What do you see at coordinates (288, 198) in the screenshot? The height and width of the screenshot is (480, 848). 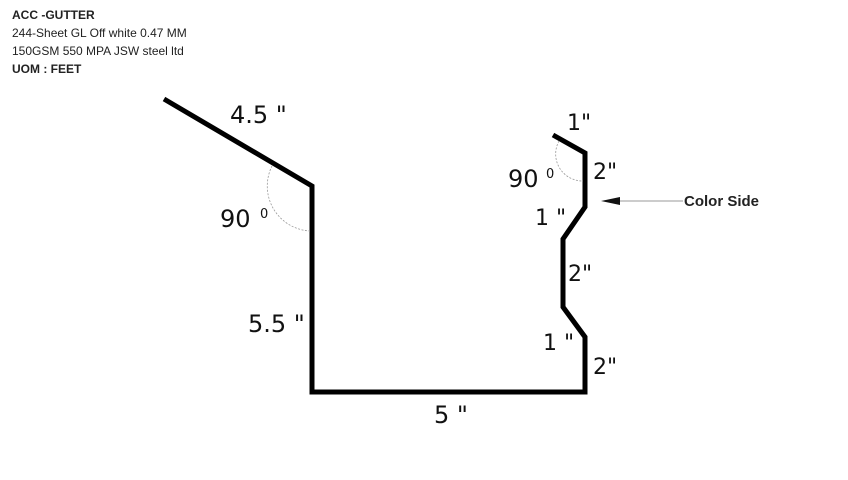 I see `left-angle-arc` at bounding box center [288, 198].